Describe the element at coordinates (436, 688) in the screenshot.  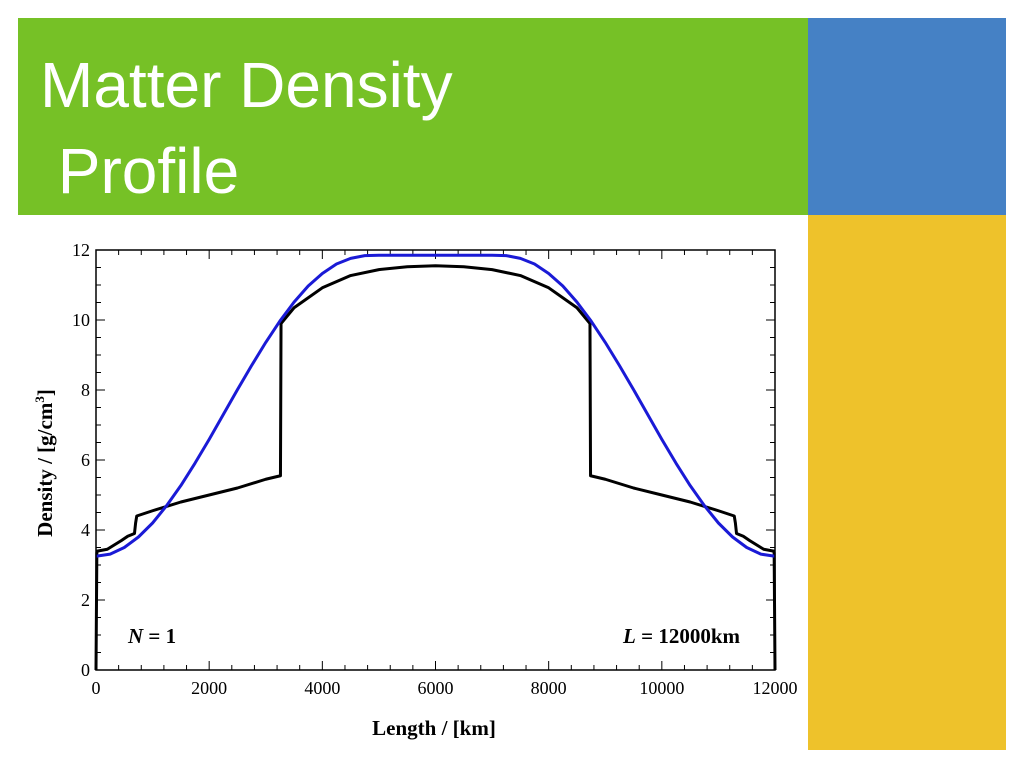
I see `x-tick-label: 6000` at that location.